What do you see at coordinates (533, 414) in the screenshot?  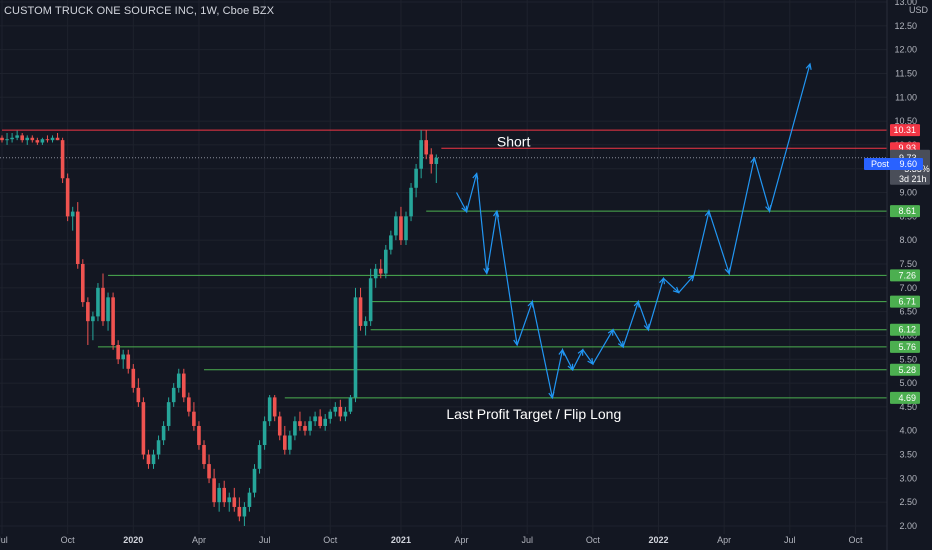 I see `annotation-text: Last Profit Target / Flip Long` at bounding box center [533, 414].